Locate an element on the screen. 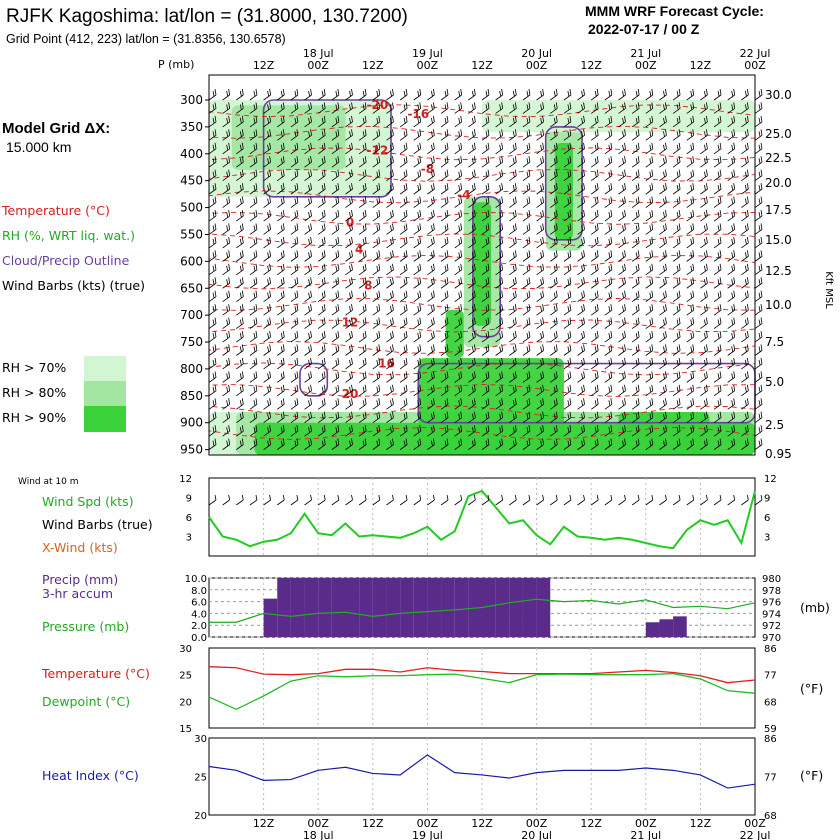 Image resolution: width=840 pixels, height=840 pixels. isotherm-label: 4 is located at coordinates (359, 250).